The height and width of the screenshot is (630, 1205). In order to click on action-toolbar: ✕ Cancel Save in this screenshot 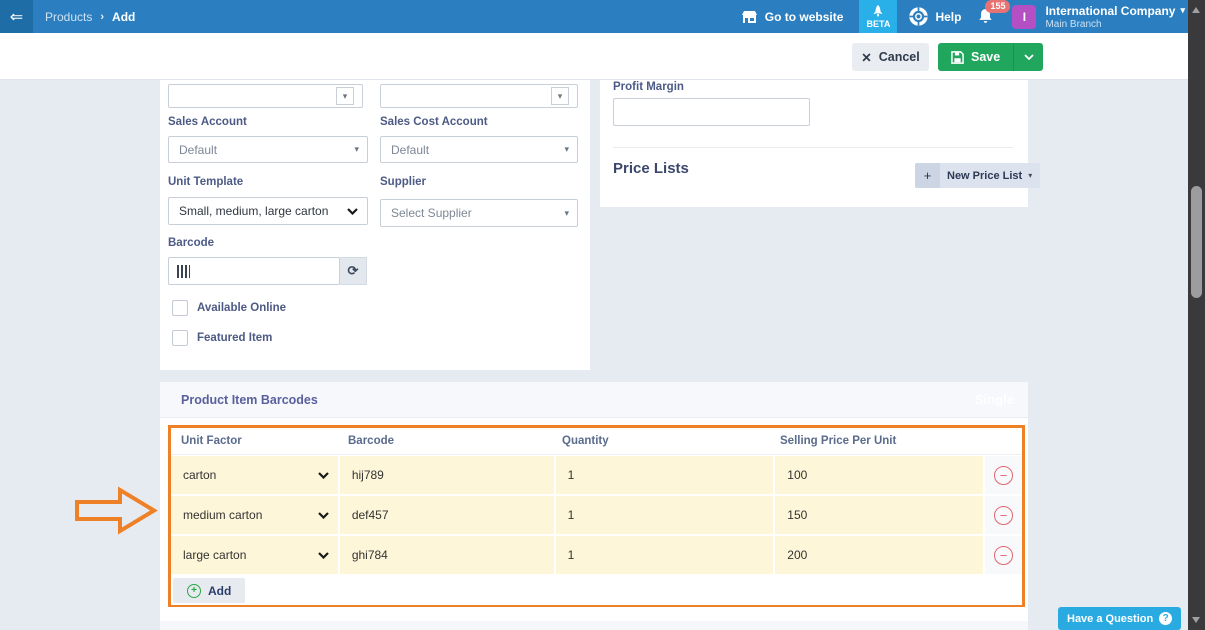, I will do `click(594, 56)`.